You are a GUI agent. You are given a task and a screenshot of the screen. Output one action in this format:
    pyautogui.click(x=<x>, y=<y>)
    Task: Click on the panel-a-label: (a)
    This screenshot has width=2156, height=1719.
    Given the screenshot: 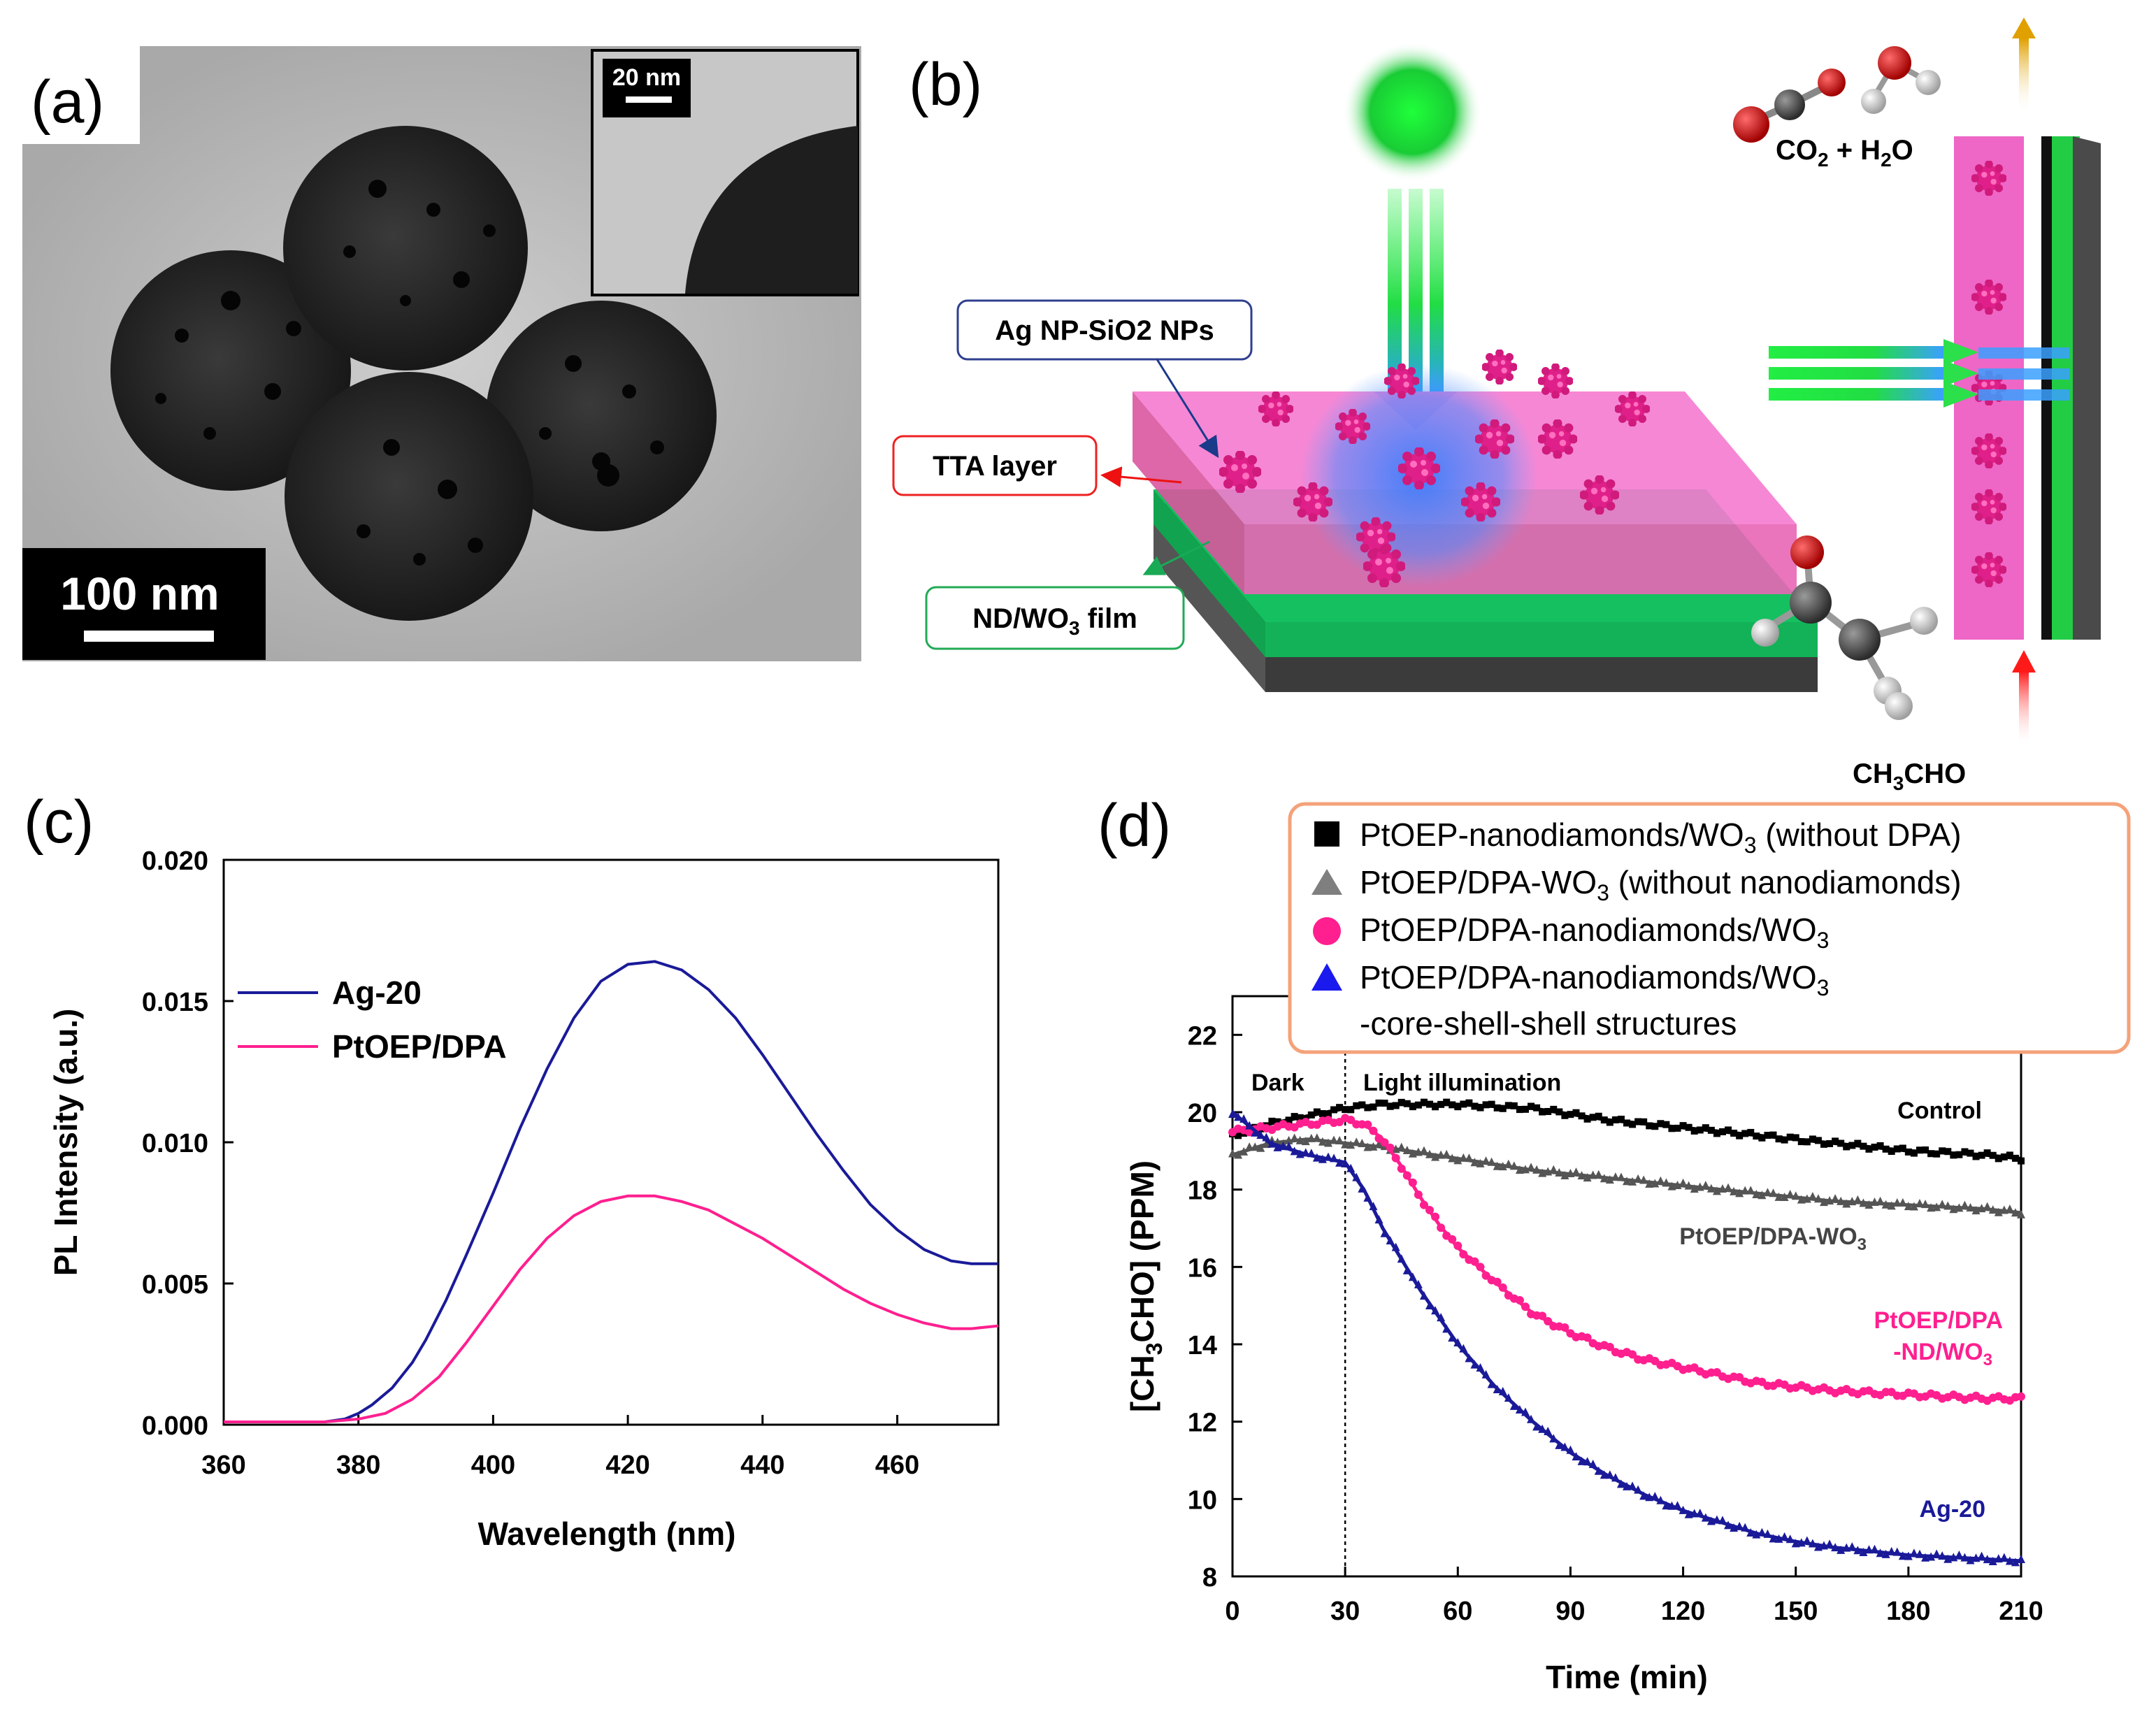 What is the action you would take?
    pyautogui.click(x=67, y=102)
    